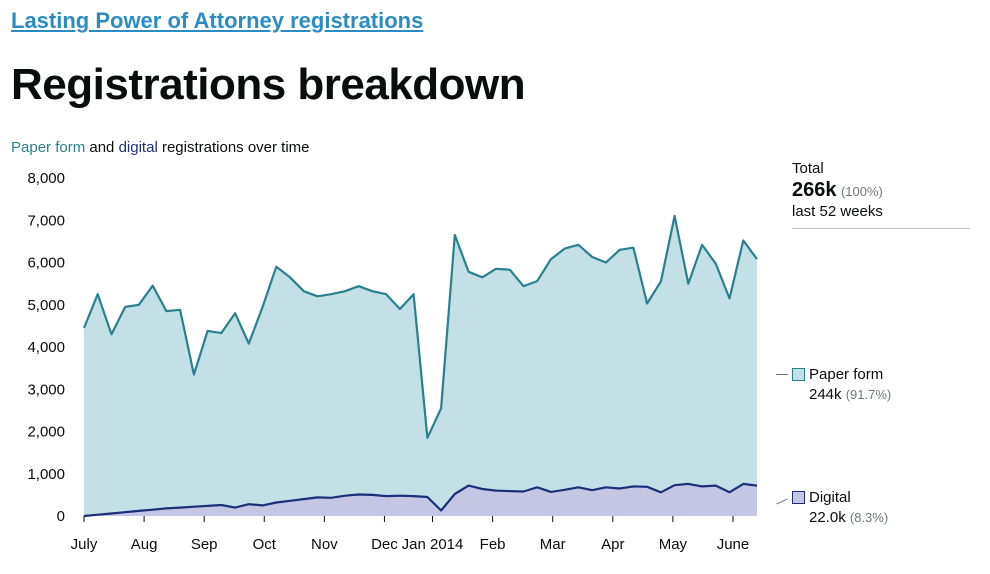  Describe the element at coordinates (46, 389) in the screenshot. I see `y-tick-label: 3,000` at that location.